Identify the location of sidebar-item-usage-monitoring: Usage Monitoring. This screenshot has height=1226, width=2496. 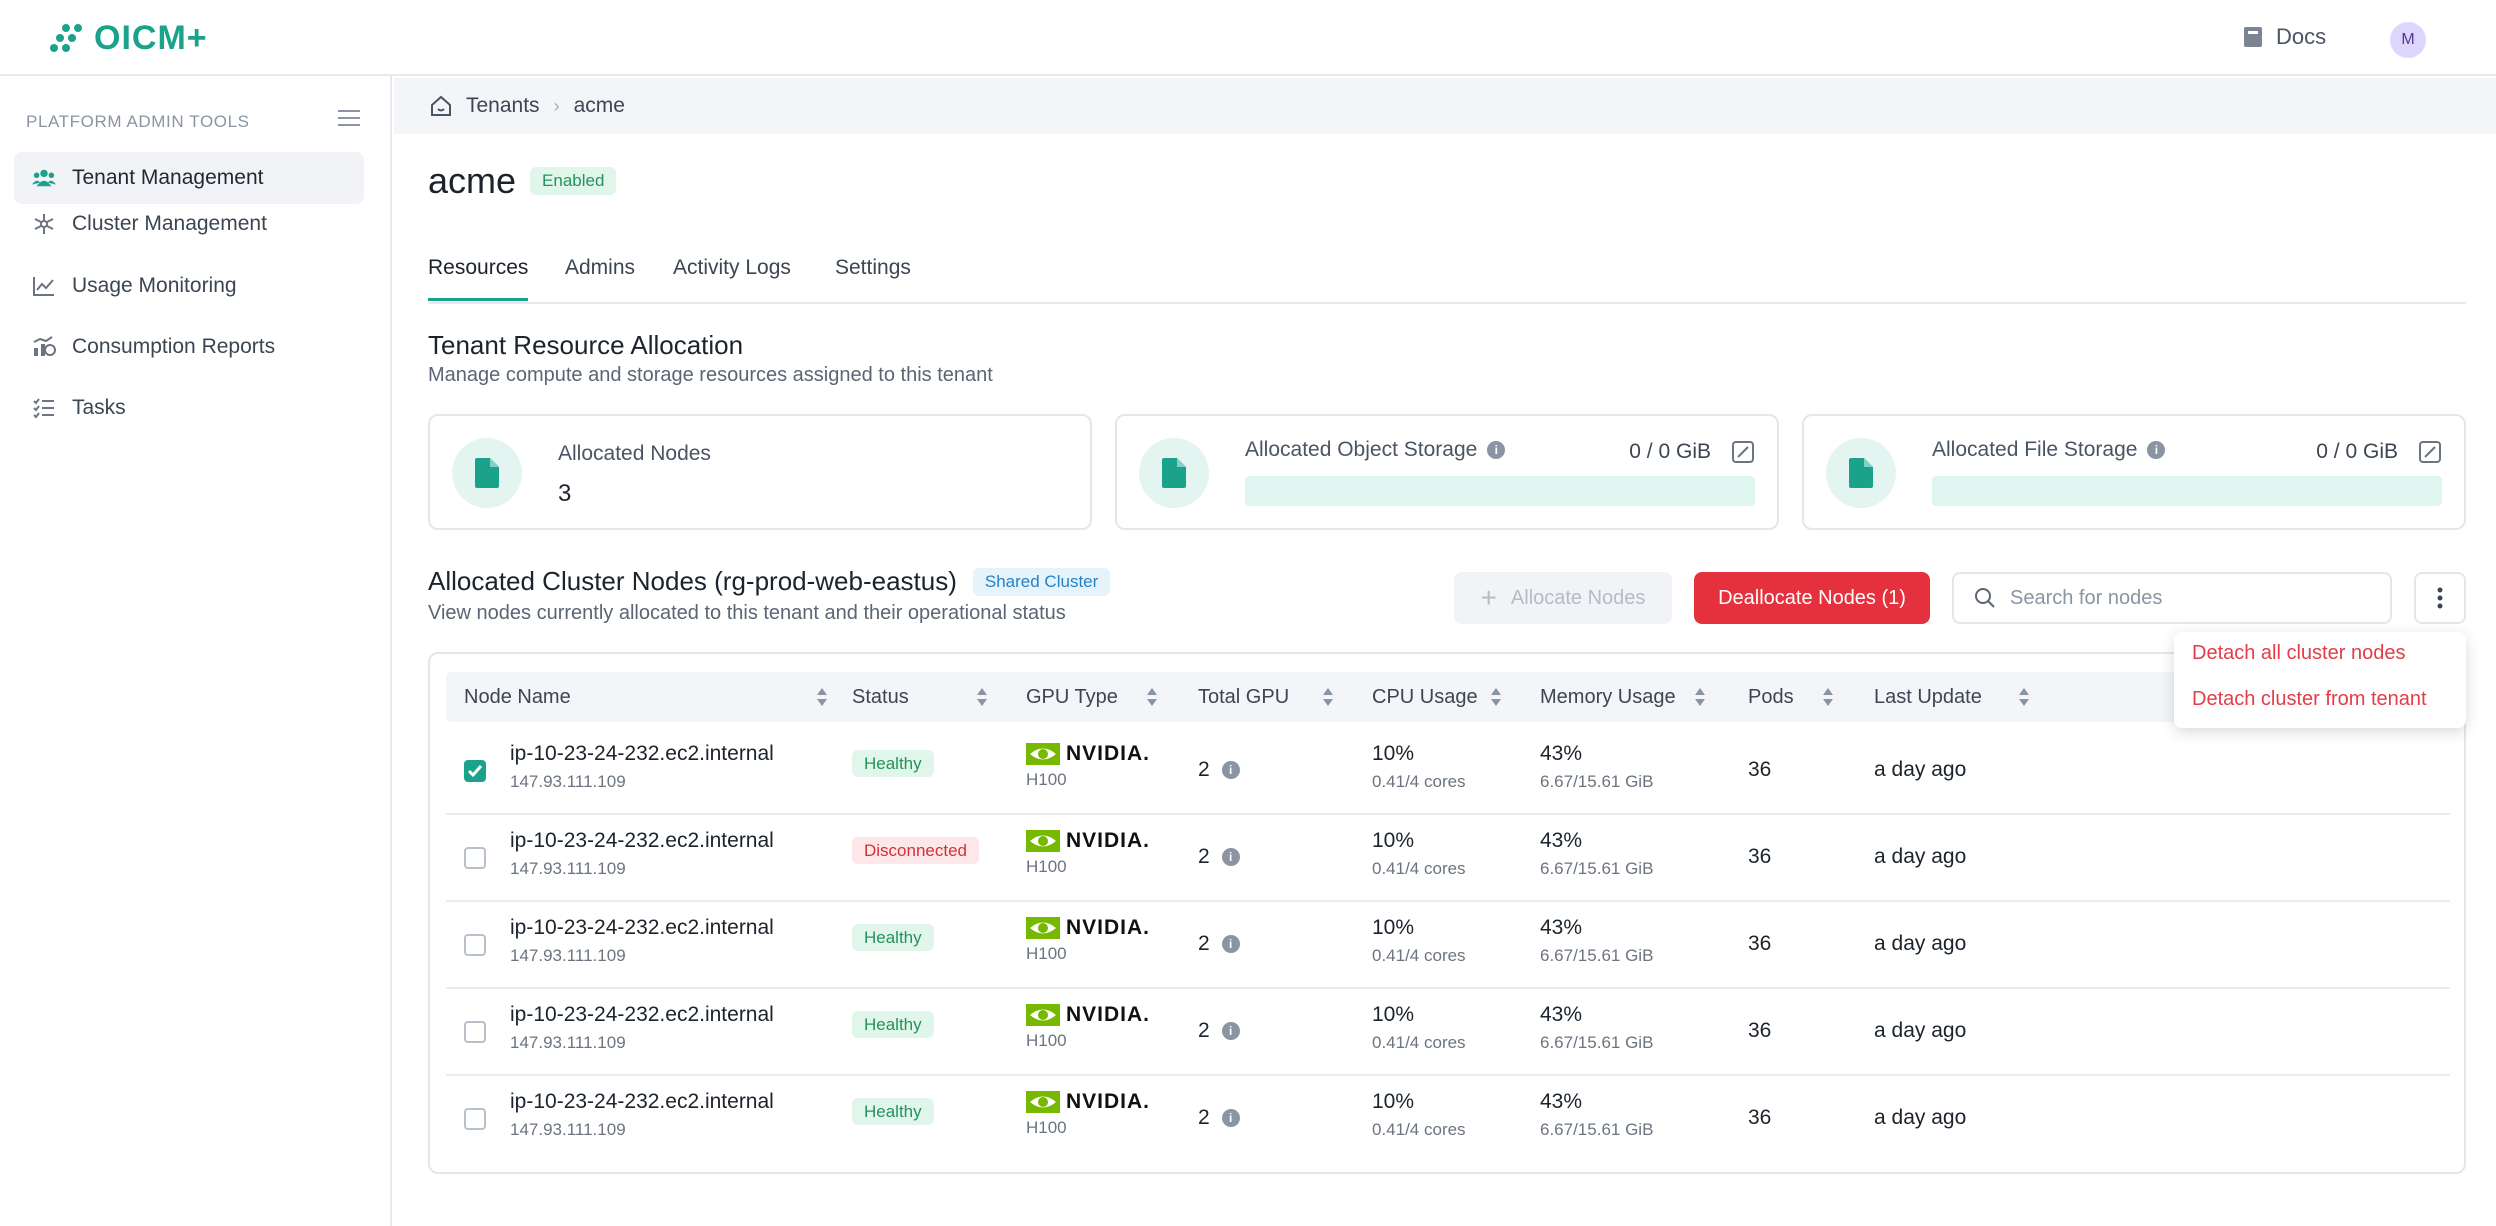
(189, 286).